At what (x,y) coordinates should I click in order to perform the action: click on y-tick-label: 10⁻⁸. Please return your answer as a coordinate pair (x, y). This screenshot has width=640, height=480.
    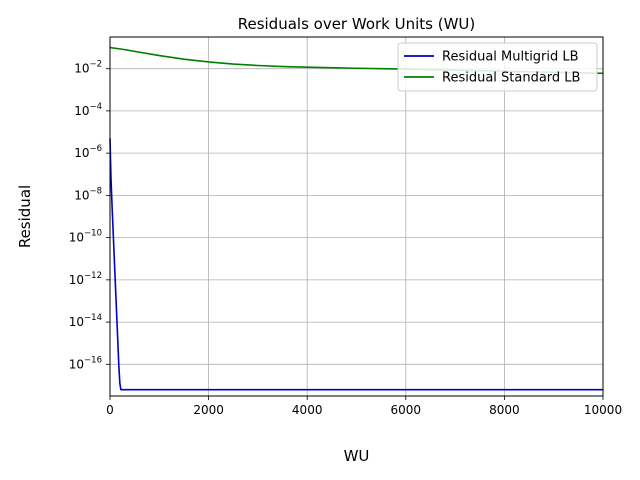
    Looking at the image, I should click on (88, 194).